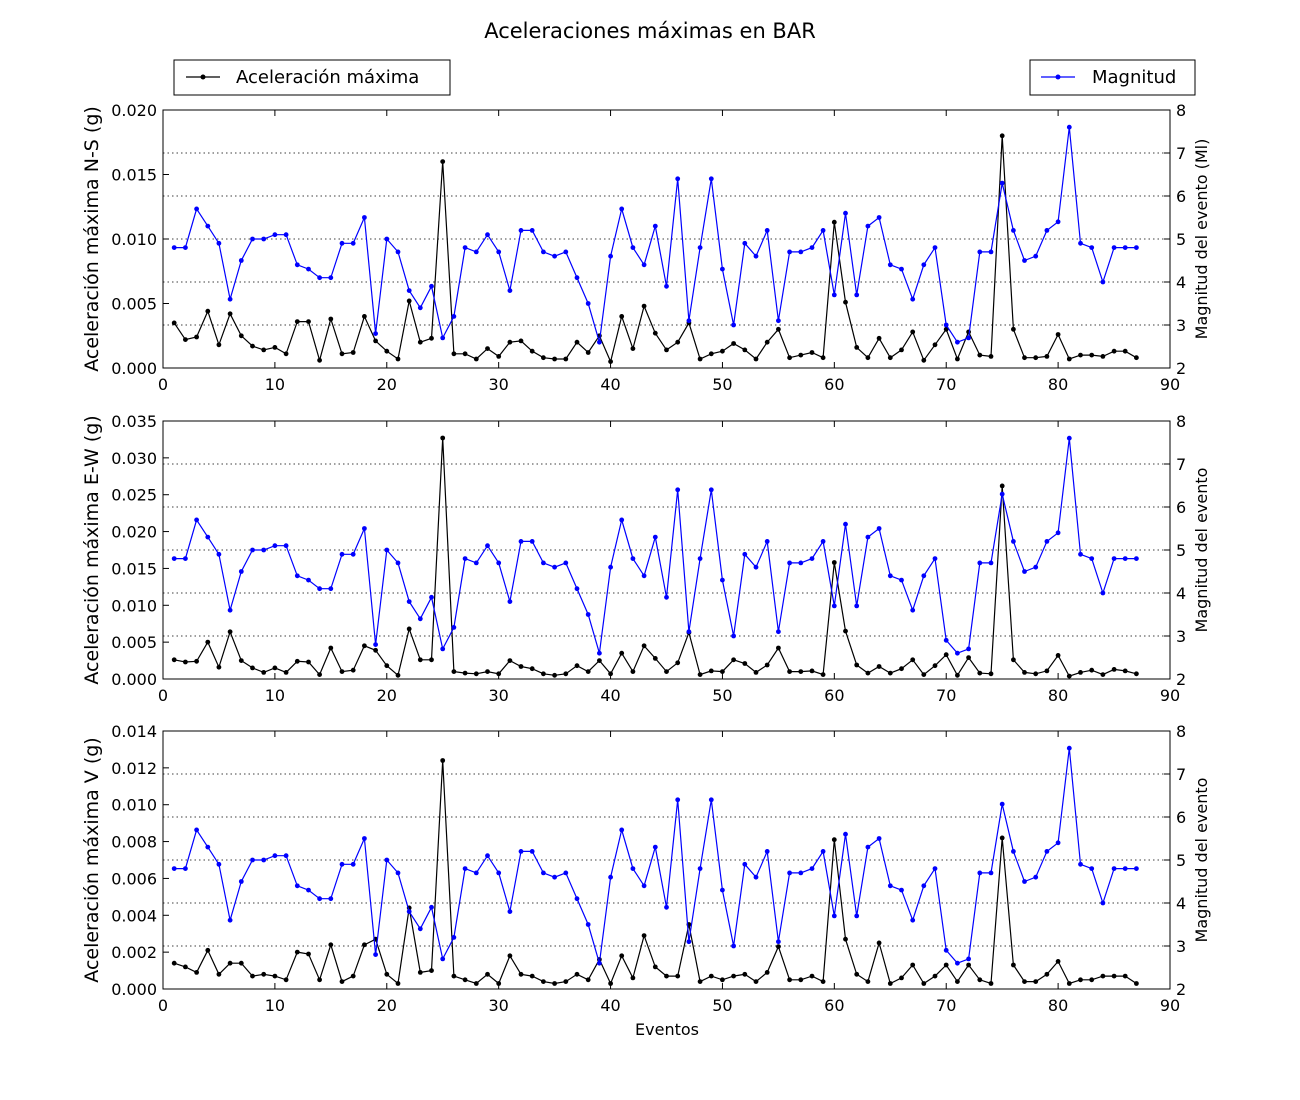 The width and height of the screenshot is (1300, 1100). What do you see at coordinates (1181, 817) in the screenshot?
I see `y-right-tick-label: 6` at bounding box center [1181, 817].